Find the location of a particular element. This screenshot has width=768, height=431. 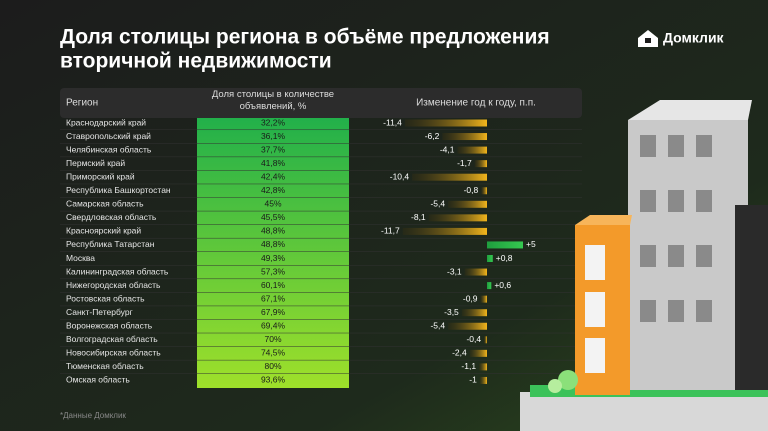

share: 41,8% is located at coordinates (273, 163).